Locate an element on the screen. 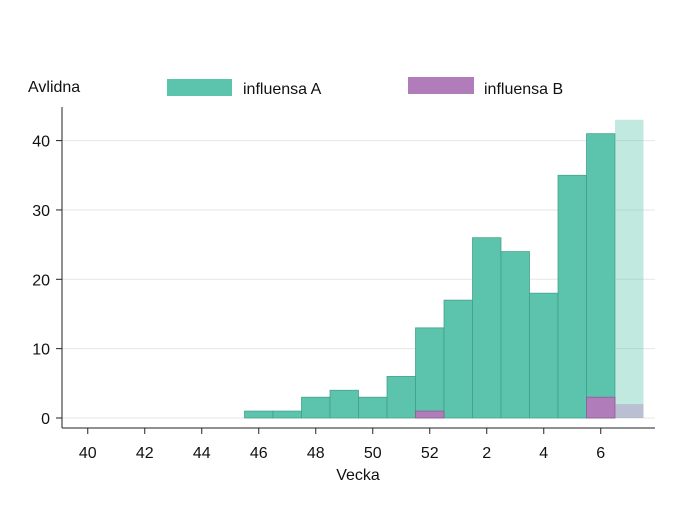 Image resolution: width=698 pixels, height=512 pixels. x-tick-label-2: 2 is located at coordinates (486, 453).